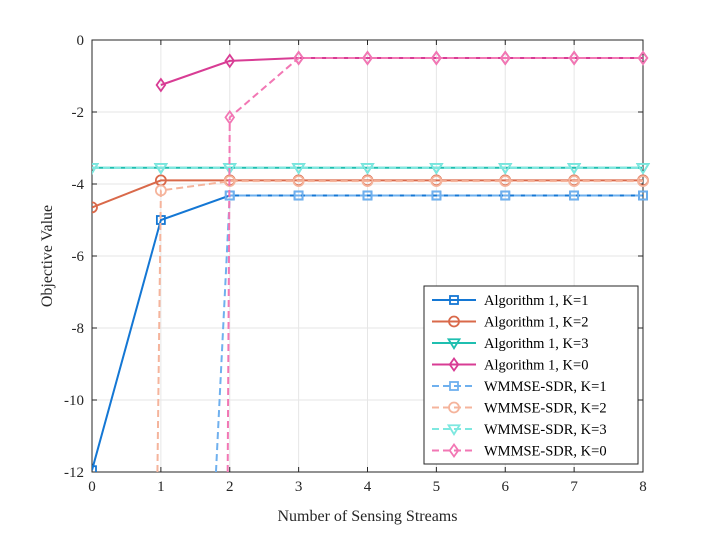 This screenshot has height=533, width=710. What do you see at coordinates (299, 487) in the screenshot?
I see `x-tick-label: 3` at bounding box center [299, 487].